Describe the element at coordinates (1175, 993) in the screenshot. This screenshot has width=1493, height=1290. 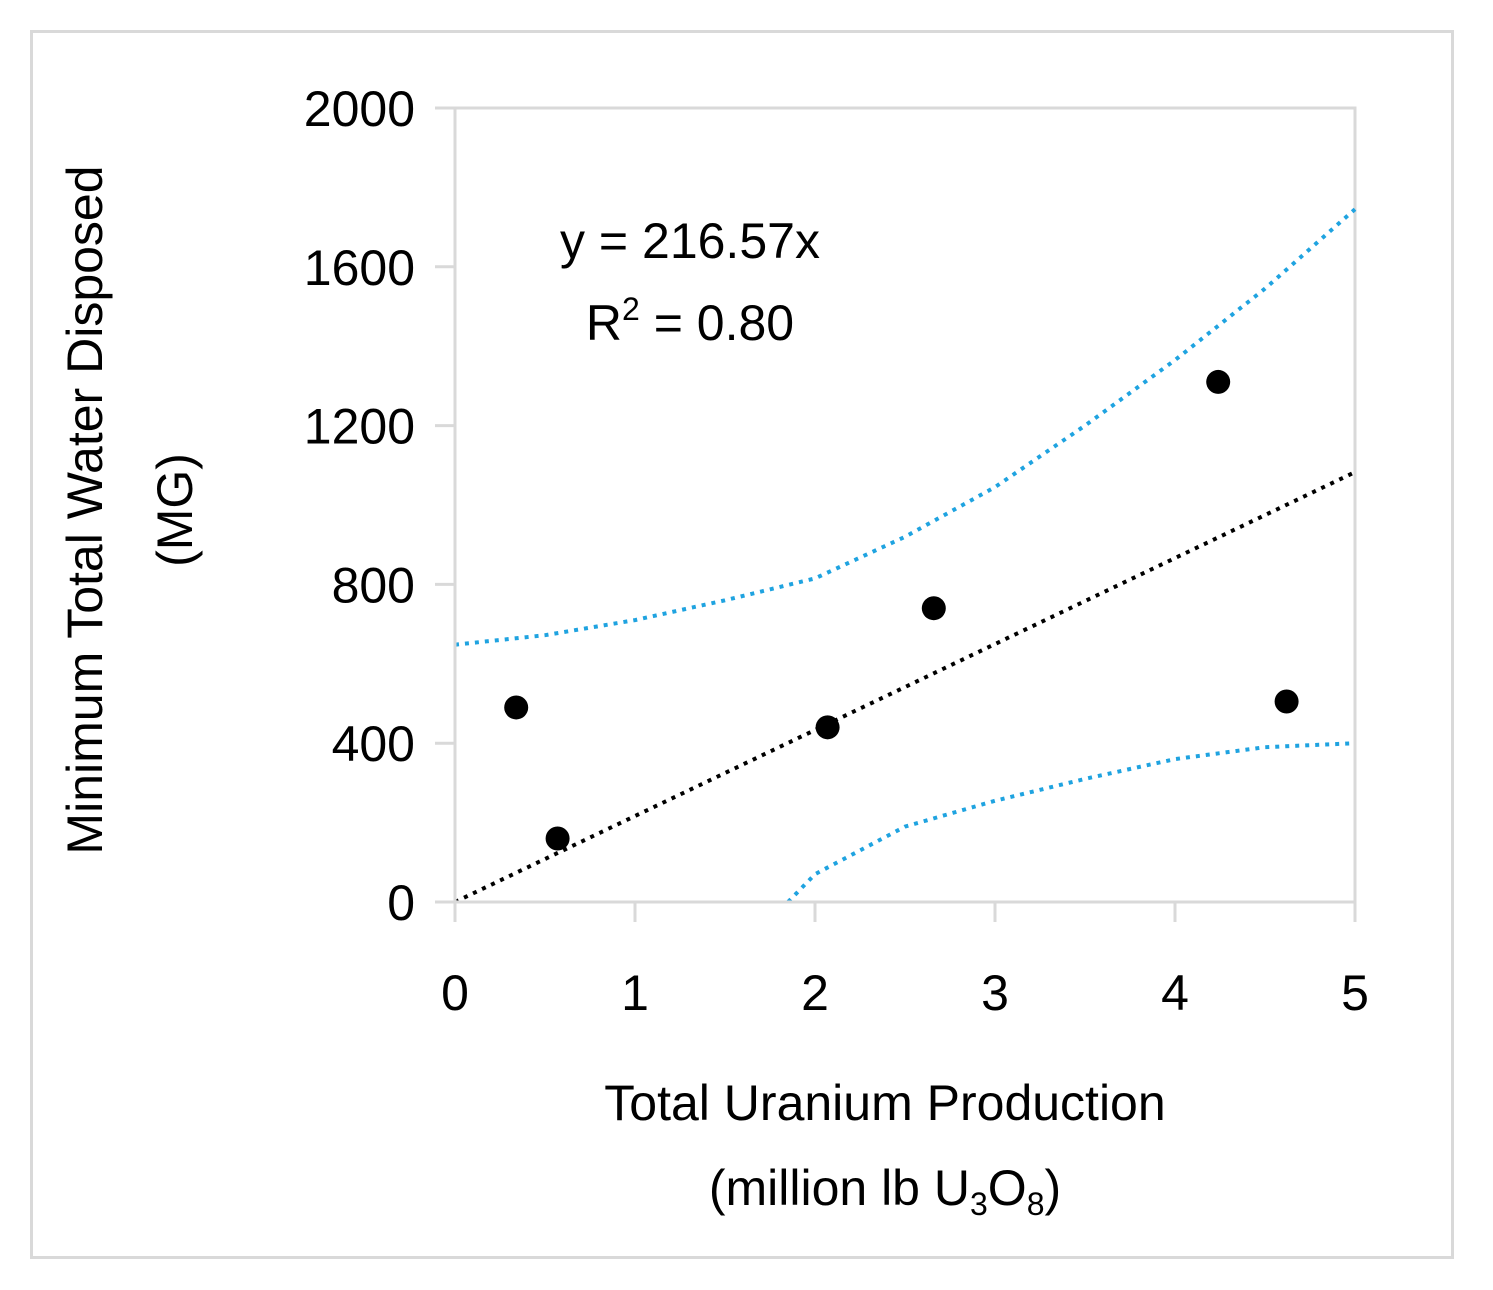
I see `x-tick-label: 4` at that location.